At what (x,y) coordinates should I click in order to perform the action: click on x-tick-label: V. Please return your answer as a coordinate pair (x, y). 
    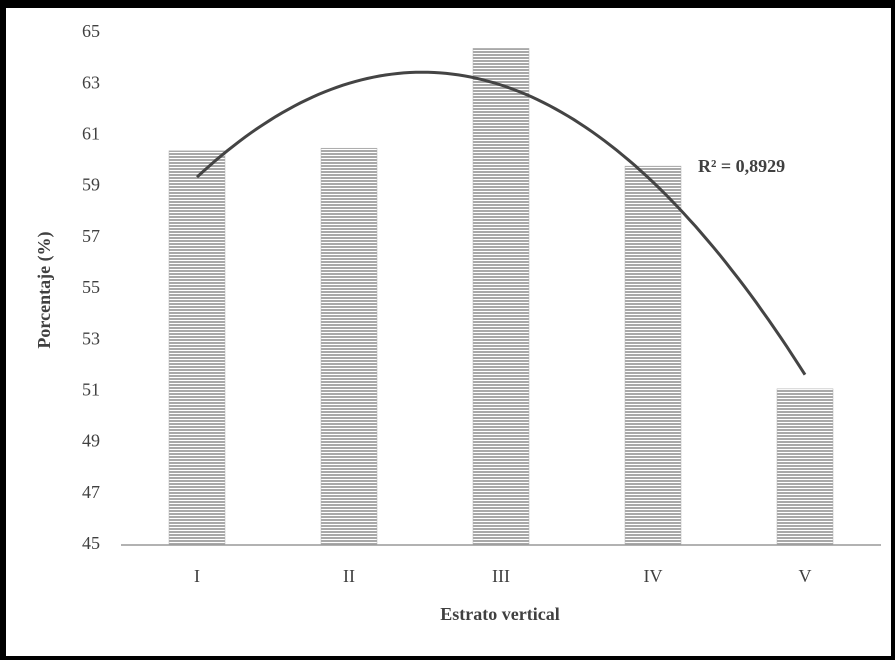
    Looking at the image, I should click on (805, 576).